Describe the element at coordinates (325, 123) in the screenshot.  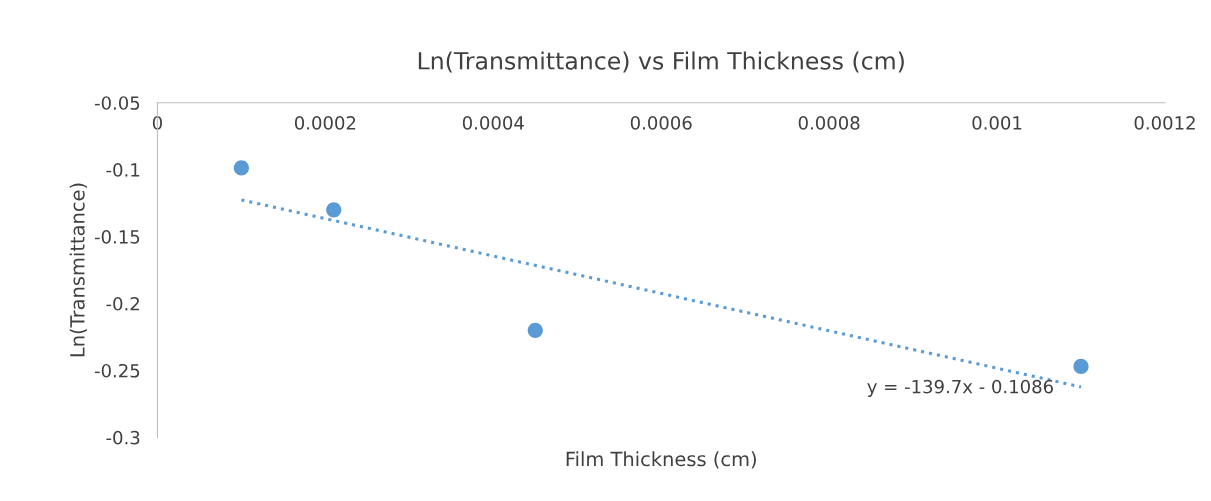
I see `x-tick-label: 0.0002` at that location.